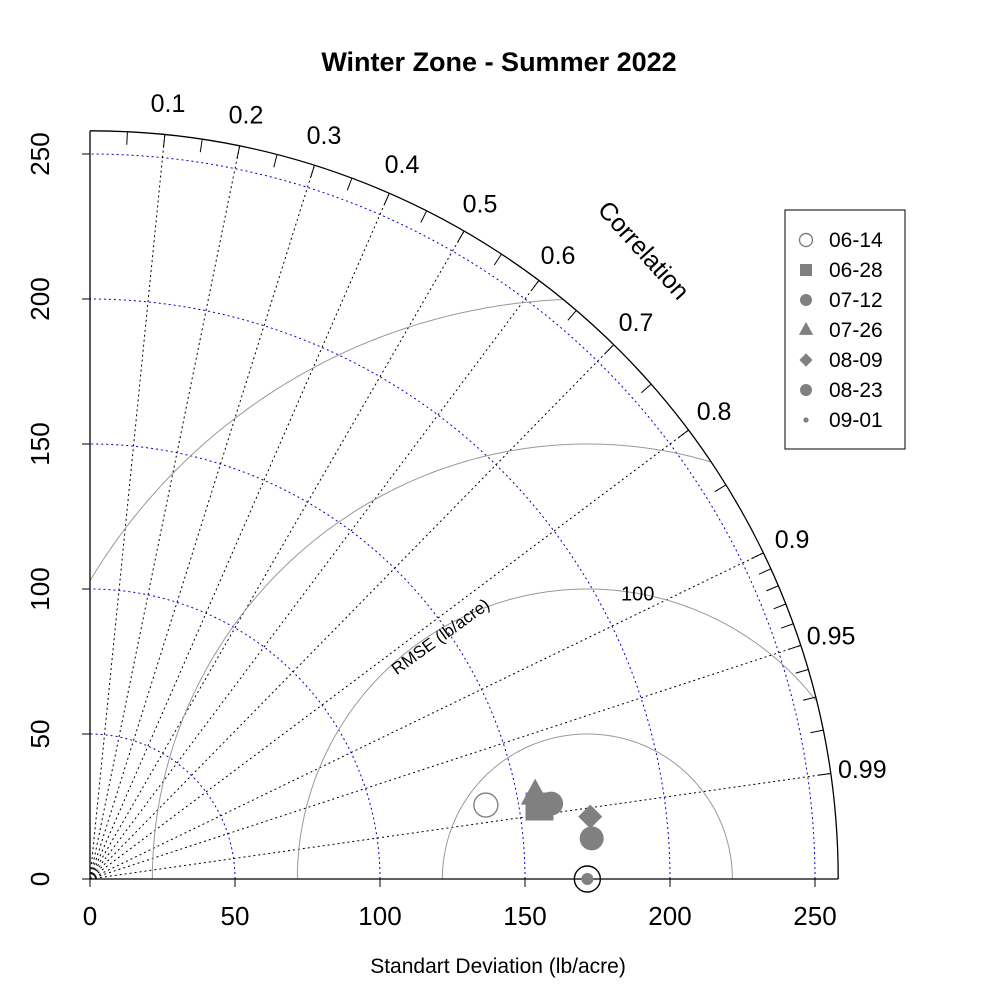 The width and height of the screenshot is (1000, 1000). What do you see at coordinates (862, 770) in the screenshot?
I see `correlation-tick-label: 0.99` at bounding box center [862, 770].